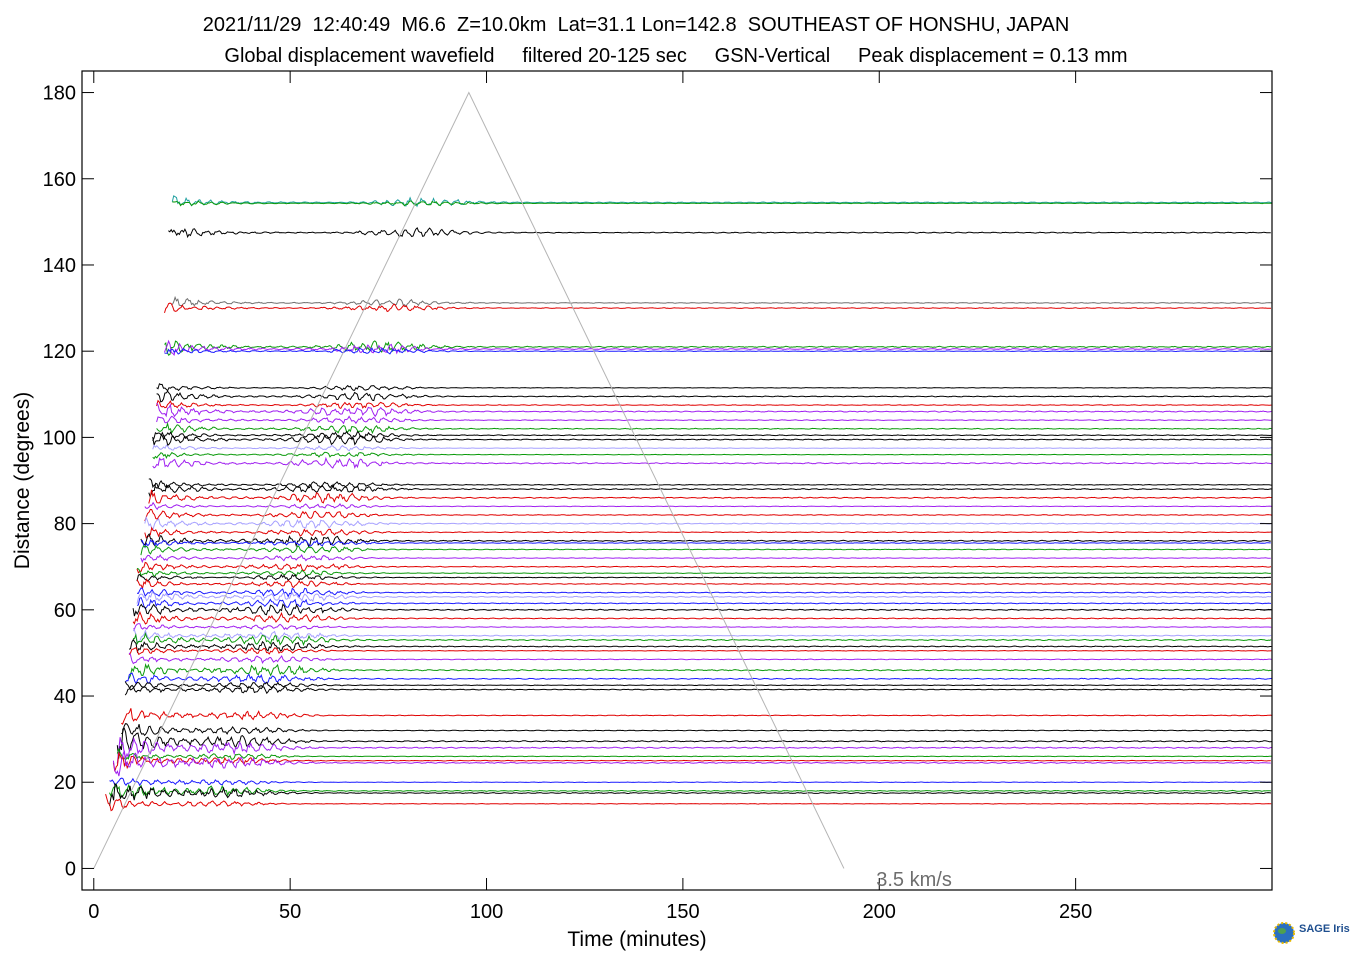 The image size is (1362, 955). What do you see at coordinates (59, 438) in the screenshot?
I see `y-tick-label: 100` at bounding box center [59, 438].